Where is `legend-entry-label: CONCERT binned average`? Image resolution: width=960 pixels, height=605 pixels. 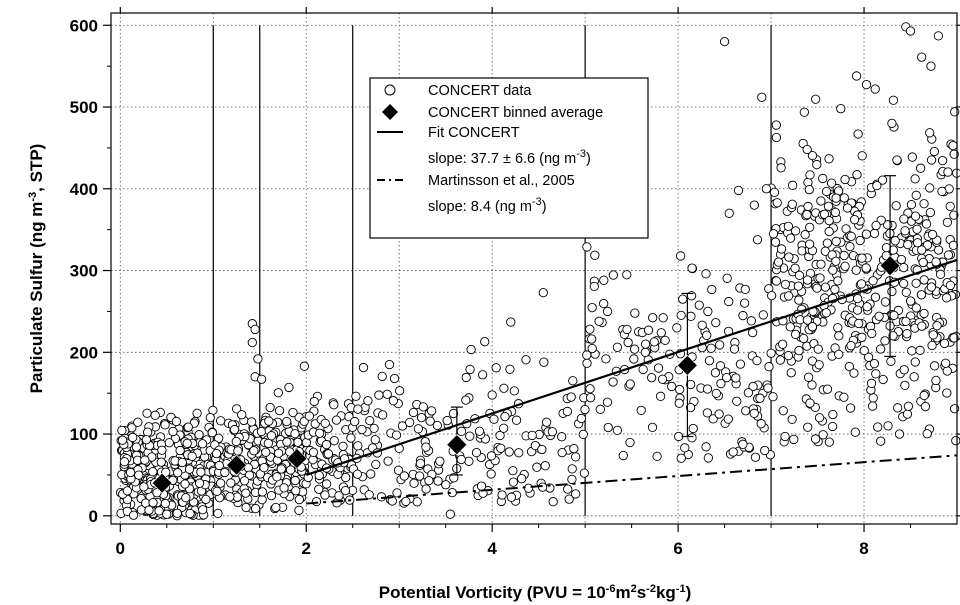
legend-entry-label: CONCERT binned average is located at coordinates (515, 113).